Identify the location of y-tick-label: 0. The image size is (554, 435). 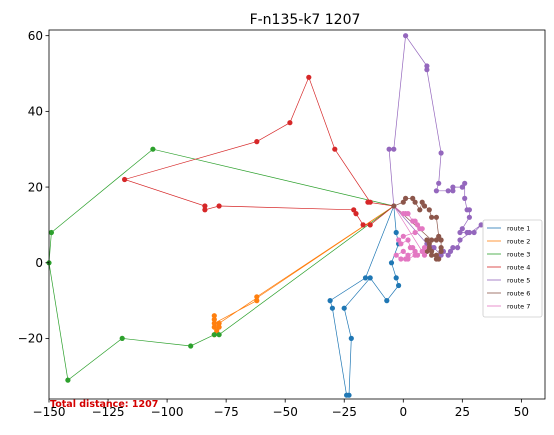
(39, 263).